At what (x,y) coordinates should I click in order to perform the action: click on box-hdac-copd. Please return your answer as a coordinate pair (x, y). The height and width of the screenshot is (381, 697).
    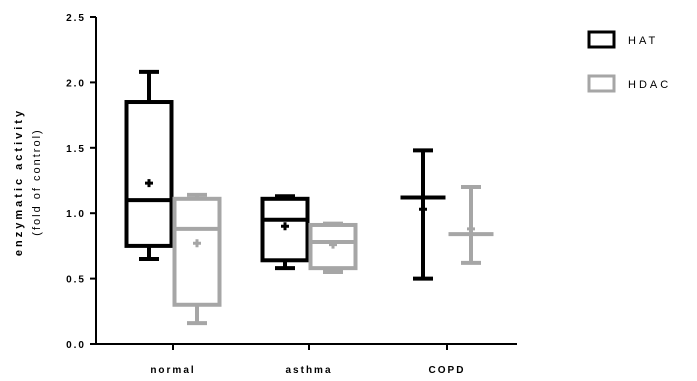
    Looking at the image, I should click on (471, 225).